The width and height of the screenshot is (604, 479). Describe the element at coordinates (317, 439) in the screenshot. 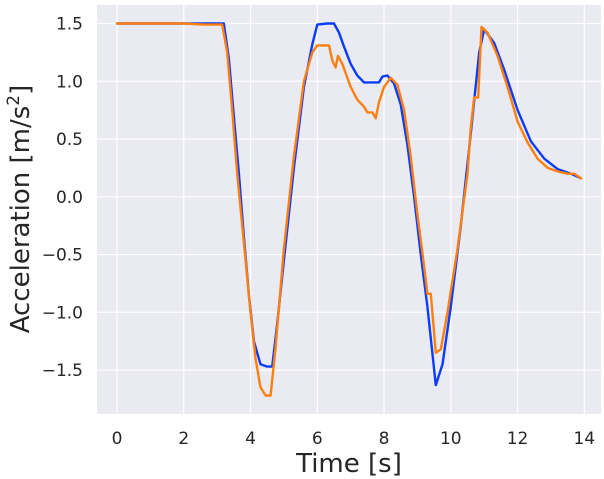

I see `x-tick-label: 6` at that location.